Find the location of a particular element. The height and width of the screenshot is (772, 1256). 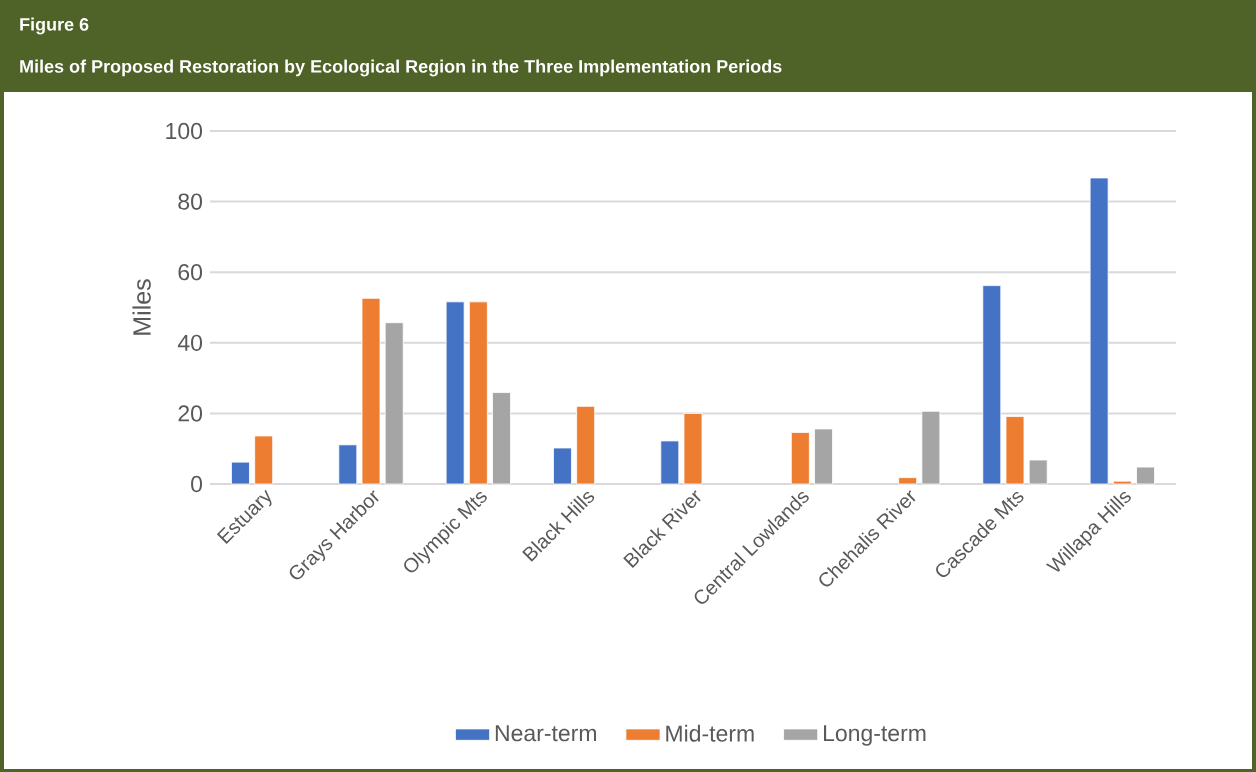

y-tick-label: 20 is located at coordinates (190, 413).